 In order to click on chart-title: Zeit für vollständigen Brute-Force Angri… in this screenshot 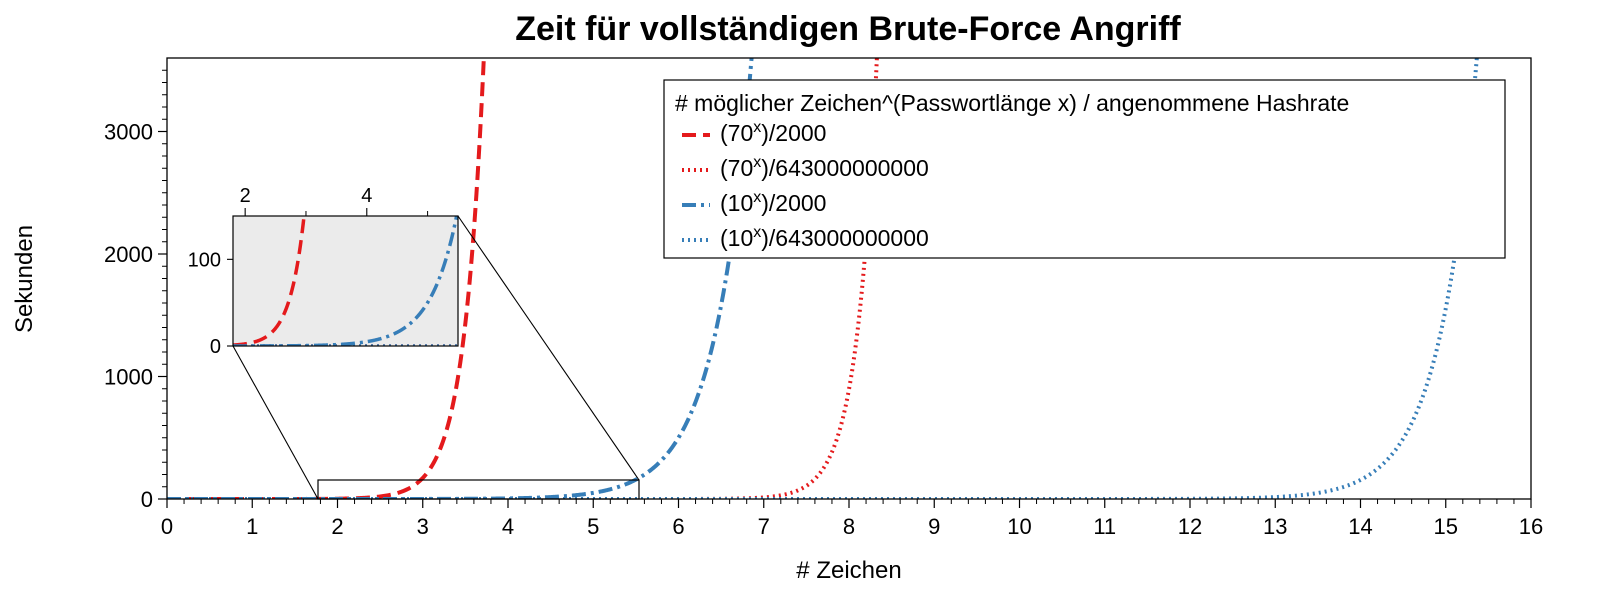, I will do `click(848, 29)`.